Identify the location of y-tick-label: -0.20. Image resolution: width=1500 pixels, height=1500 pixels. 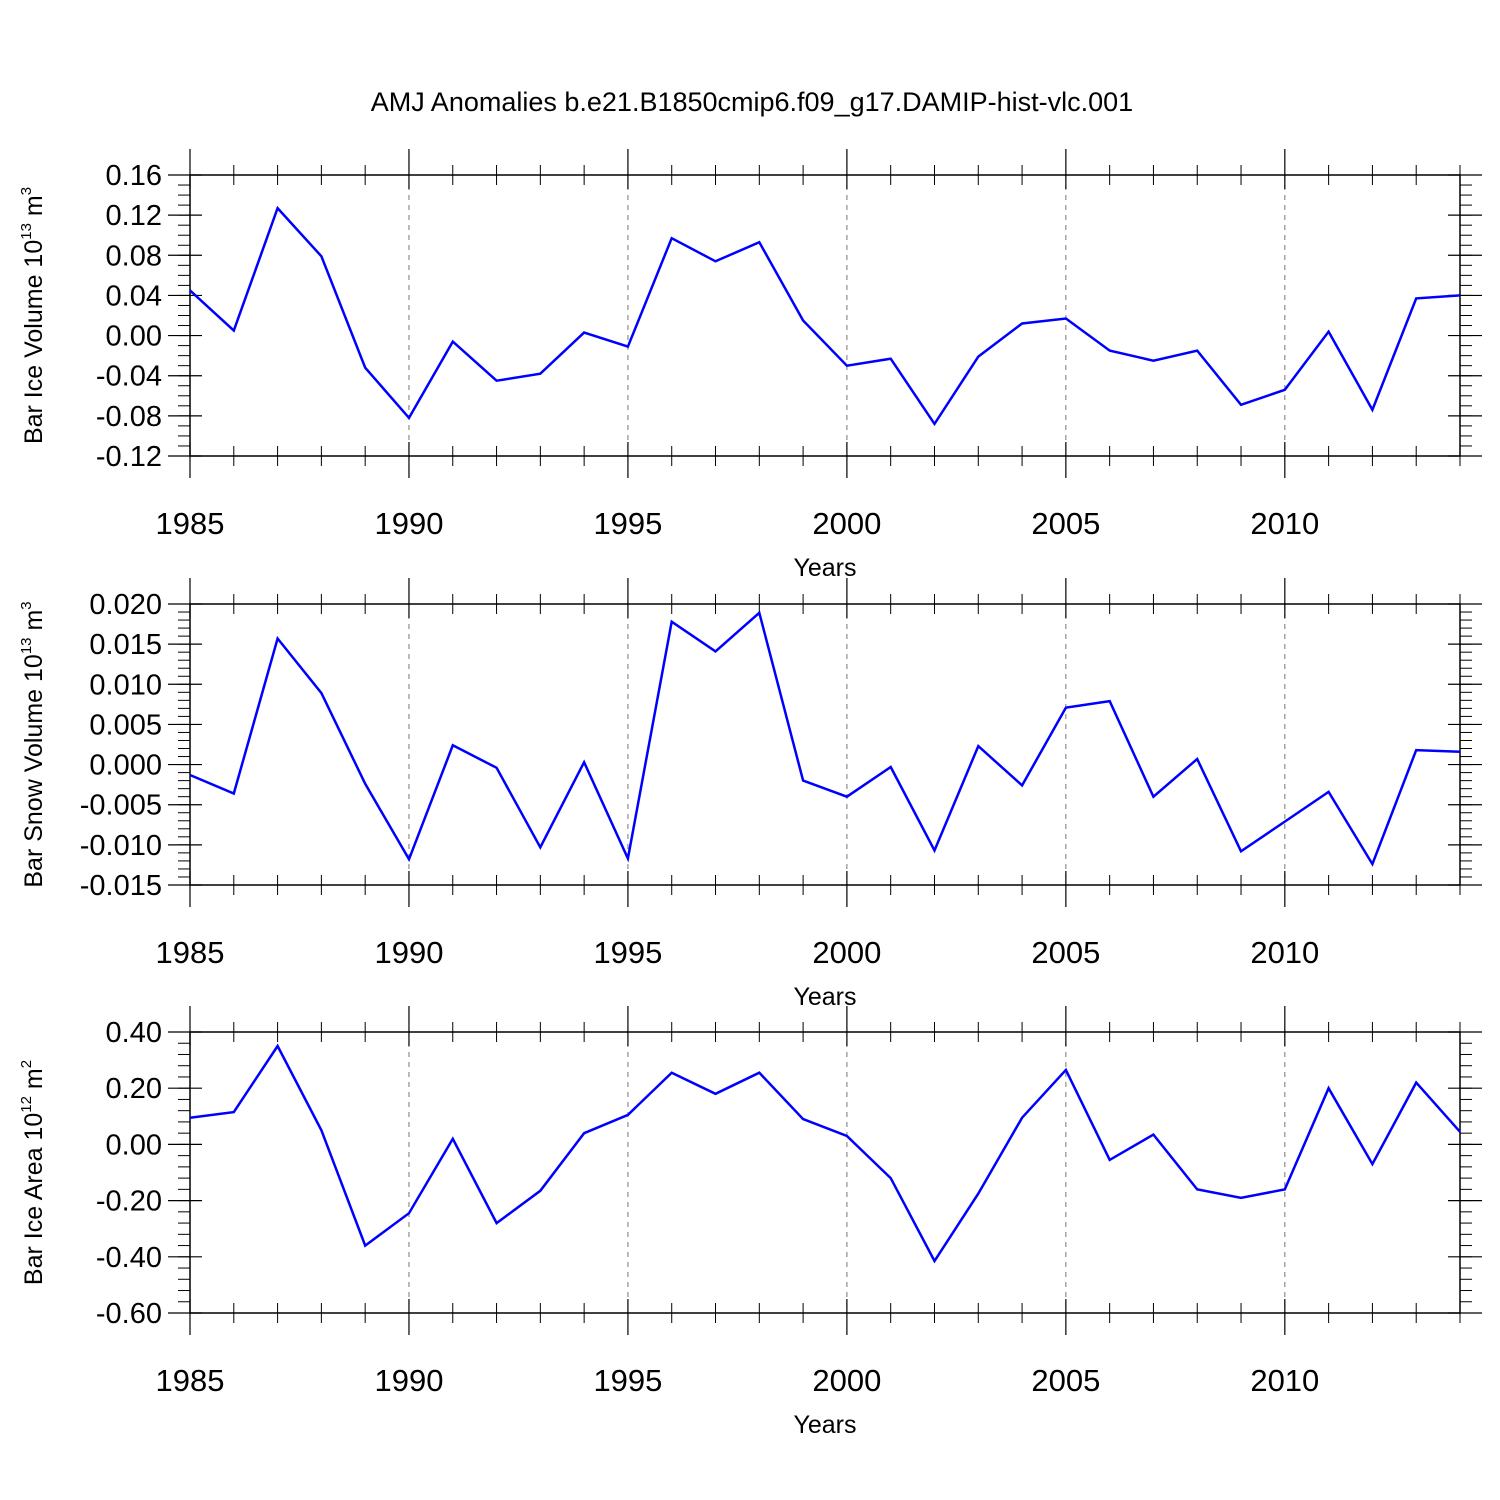
(129, 1202).